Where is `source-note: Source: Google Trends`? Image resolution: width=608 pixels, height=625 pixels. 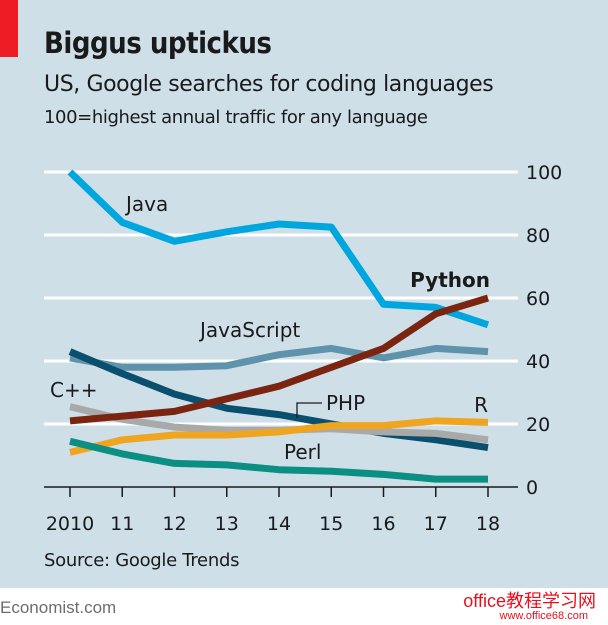 source-note: Source: Google Trends is located at coordinates (142, 560).